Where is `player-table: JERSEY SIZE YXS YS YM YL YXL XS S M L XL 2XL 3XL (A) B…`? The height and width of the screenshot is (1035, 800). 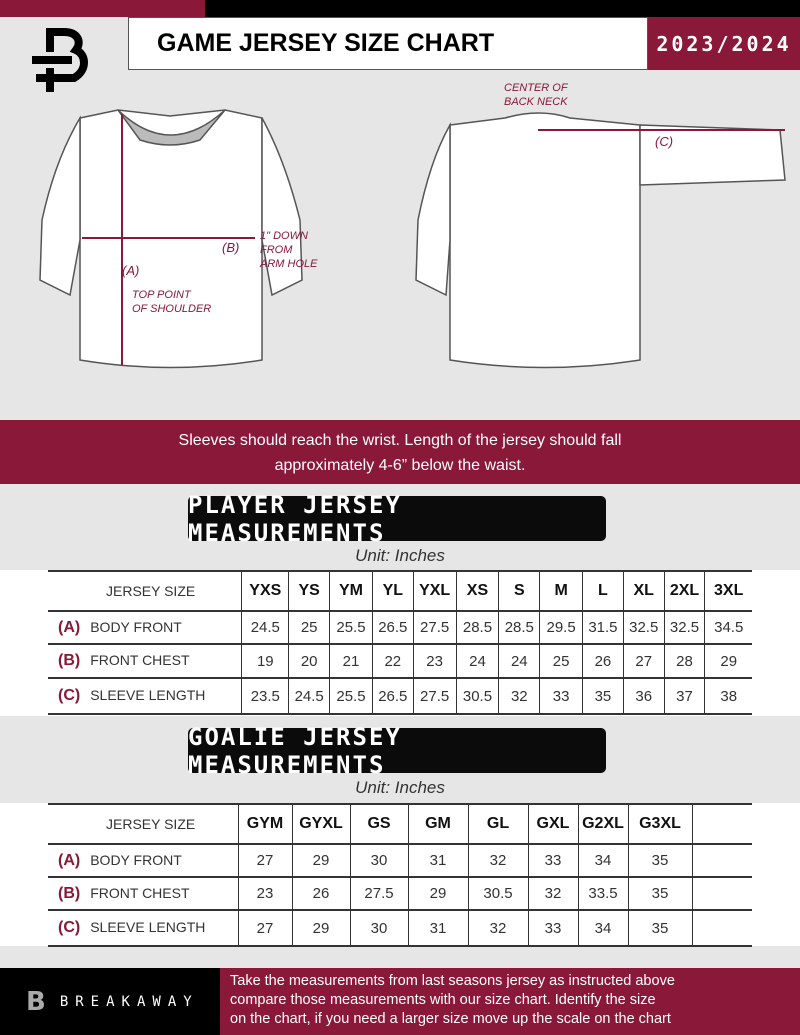
player-table: JERSEY SIZE YXS YS YM YL YXL XS S M L XL 2XL 3XL (A) B… is located at coordinates (400, 642).